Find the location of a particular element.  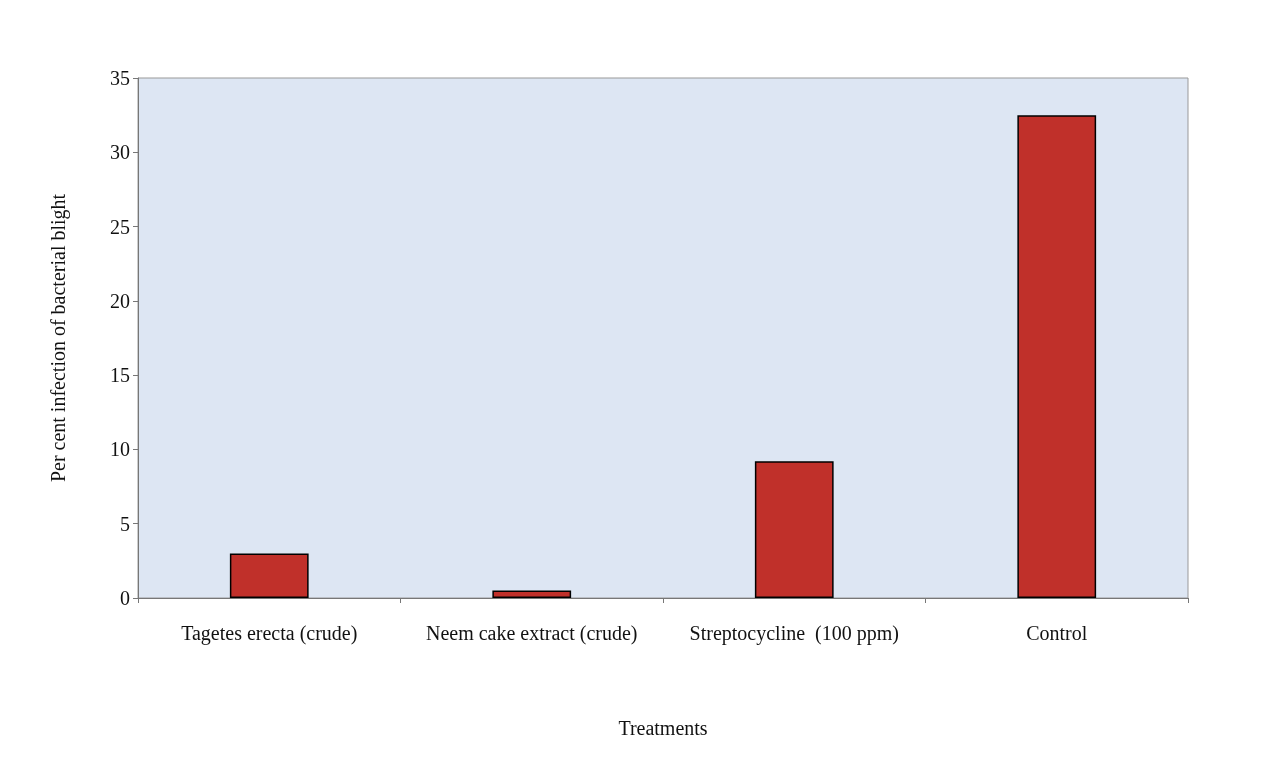

x-tick-label: Tagetes erecta (crude) is located at coordinates (269, 633).